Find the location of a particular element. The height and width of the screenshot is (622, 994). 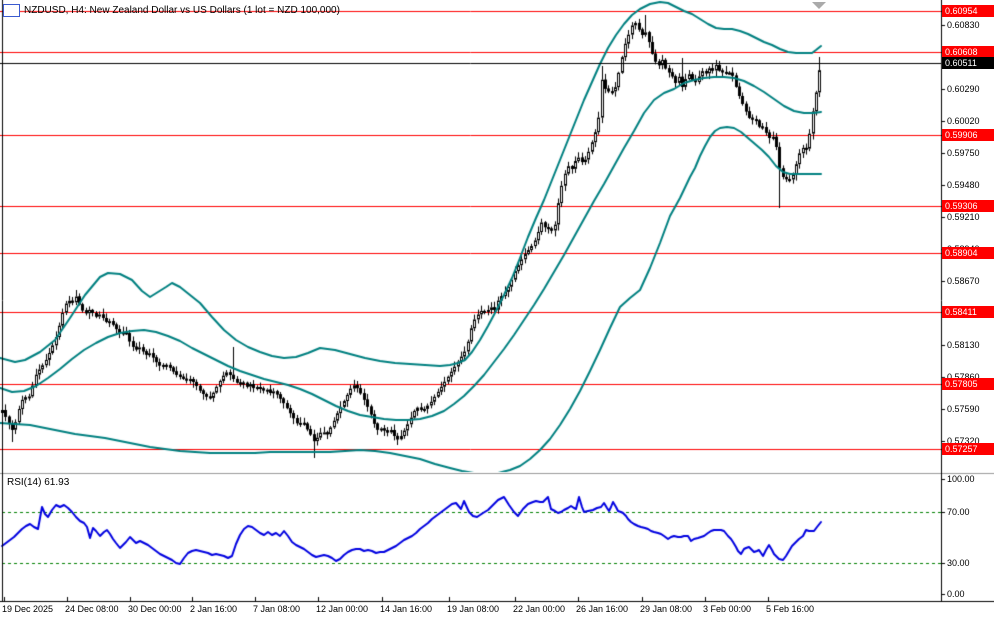

date-label: 19 Jan 08:00 is located at coordinates (473, 609).